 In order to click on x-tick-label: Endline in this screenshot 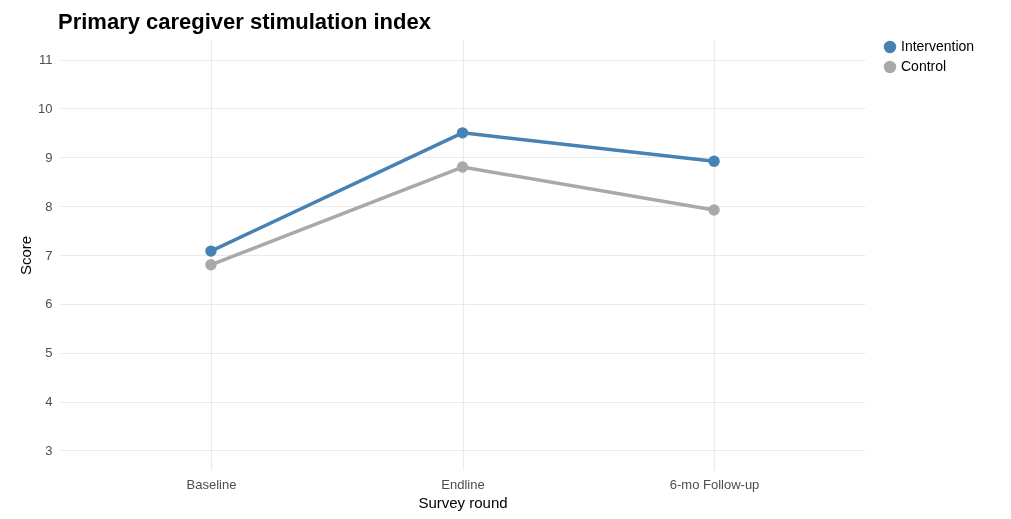, I will do `click(463, 484)`.